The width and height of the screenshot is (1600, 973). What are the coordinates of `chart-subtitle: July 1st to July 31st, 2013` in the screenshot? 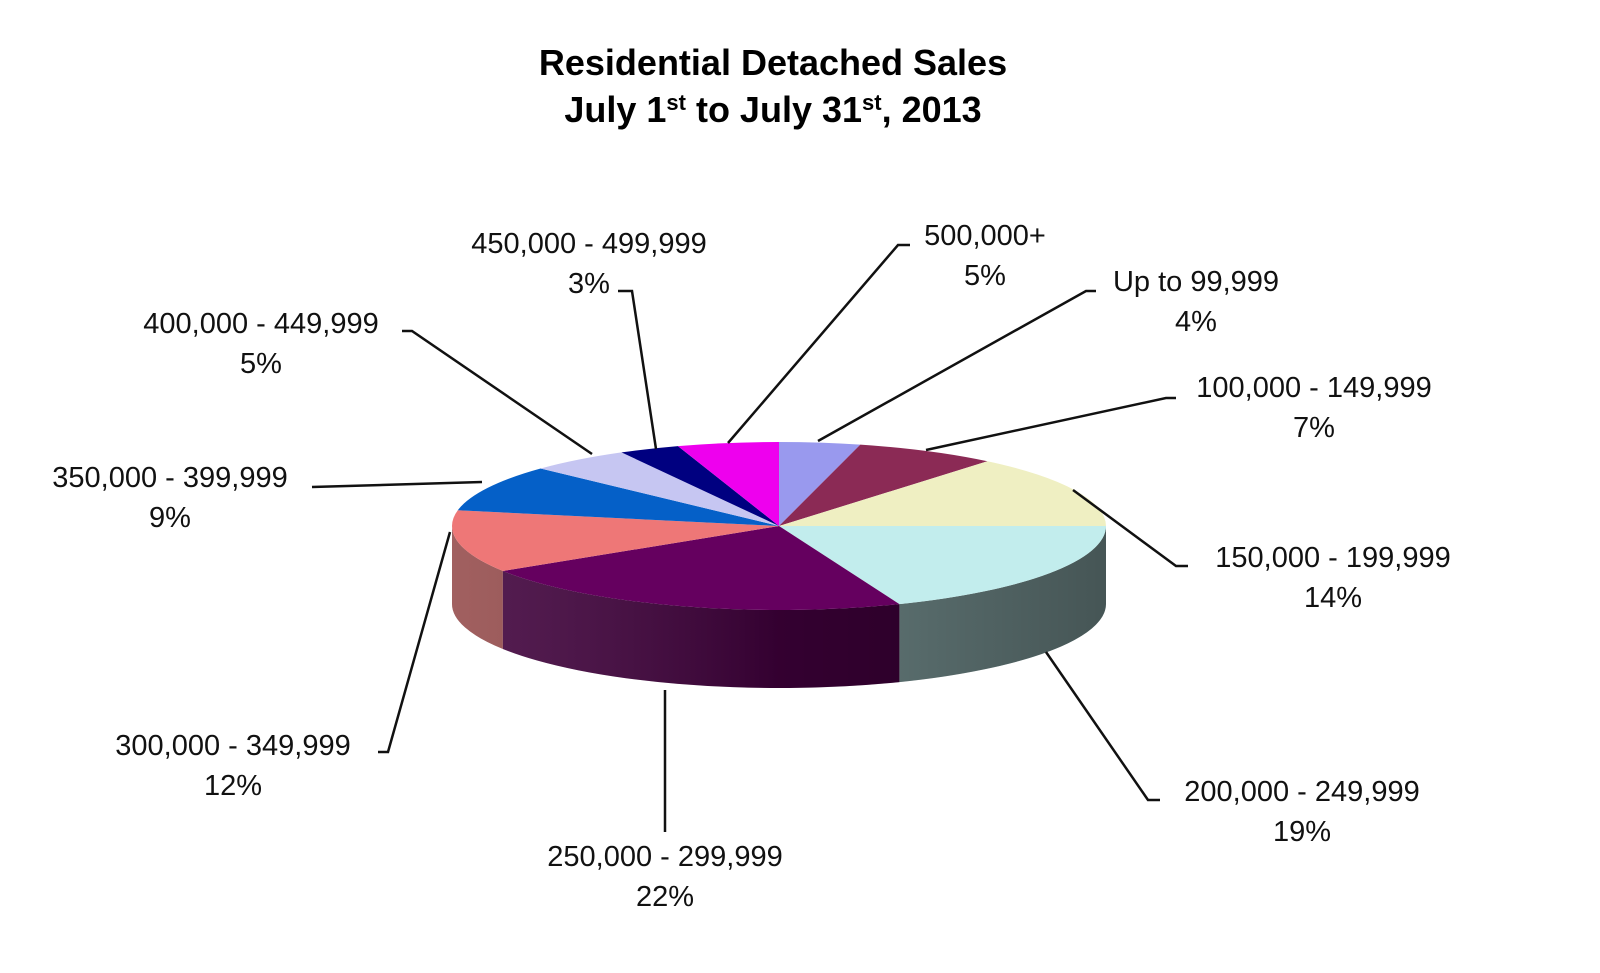 It's located at (772, 109).